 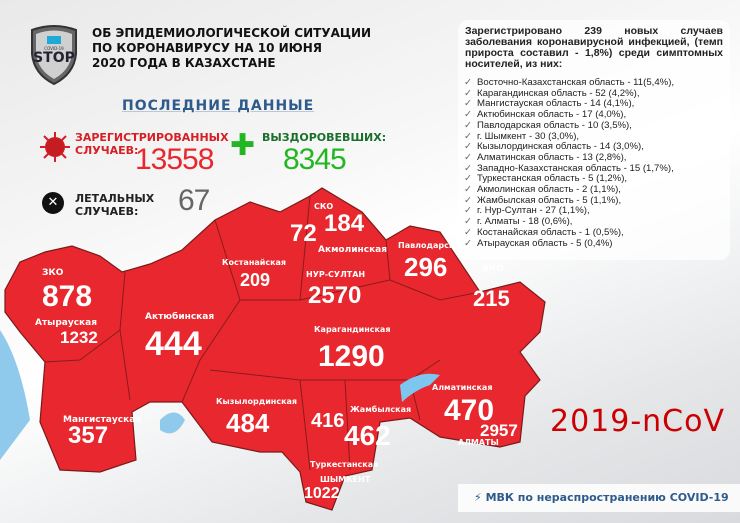 I want to click on recovered-label: ВЫЗДОРОВЕВШИХ:, so click(x=324, y=137).